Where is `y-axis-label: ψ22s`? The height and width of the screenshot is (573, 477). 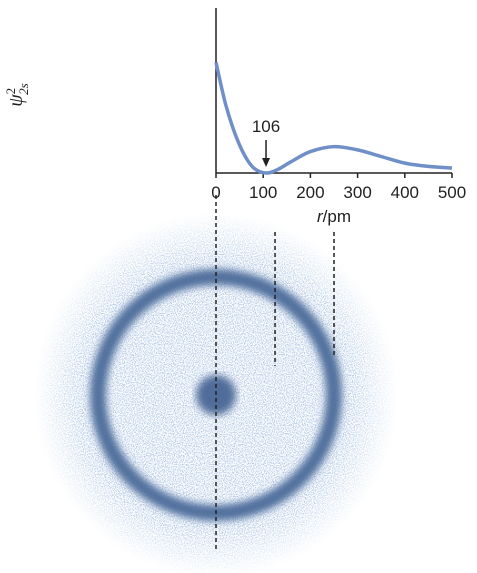 y-axis-label: ψ22s is located at coordinates (17, 94).